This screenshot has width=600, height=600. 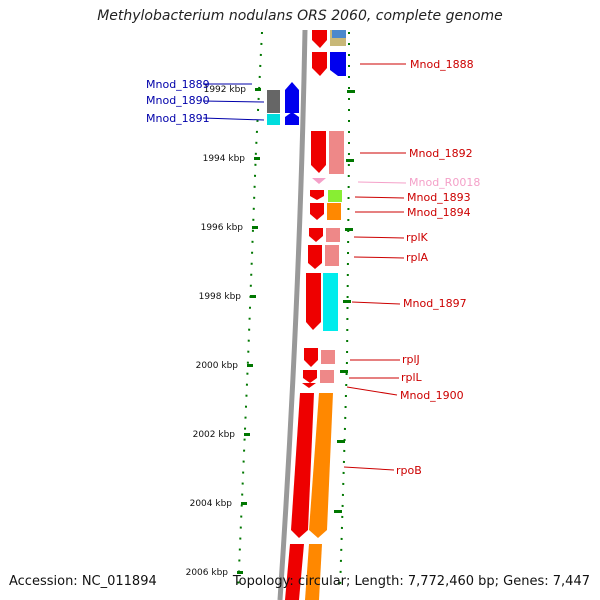 What do you see at coordinates (435, 303) in the screenshot?
I see `gene-label-mnod-1897: Mnod_1897` at bounding box center [435, 303].